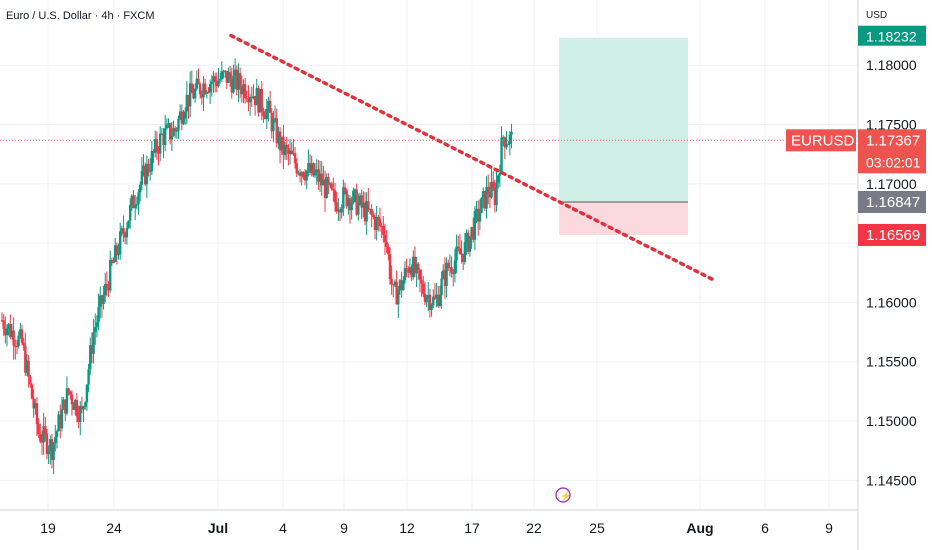 The image size is (932, 550). Describe the element at coordinates (623, 119) in the screenshot. I see `take-profit-zone` at that location.